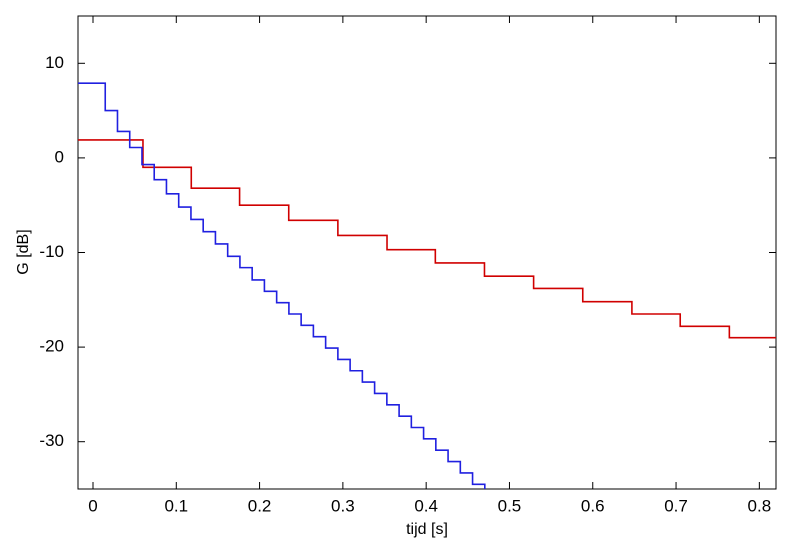 Image resolution: width=800 pixels, height=550 pixels. Describe the element at coordinates (427, 529) in the screenshot. I see `x-axis-label: tijd [s]` at that location.